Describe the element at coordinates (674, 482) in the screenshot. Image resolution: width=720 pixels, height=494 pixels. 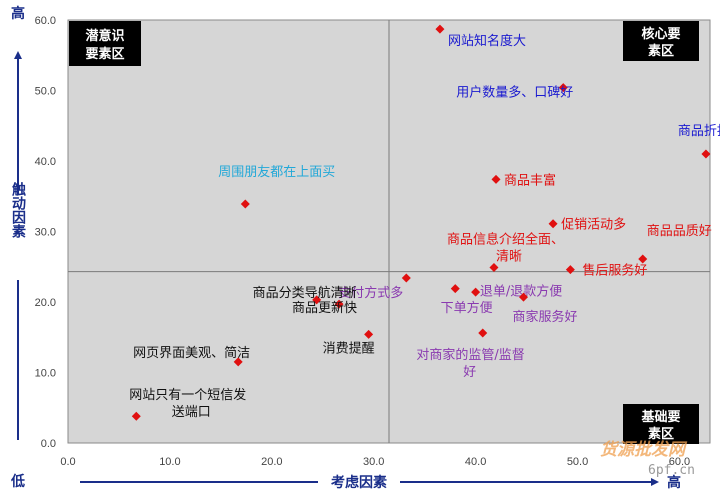
I see `x-axis-high-word: 高` at that location.